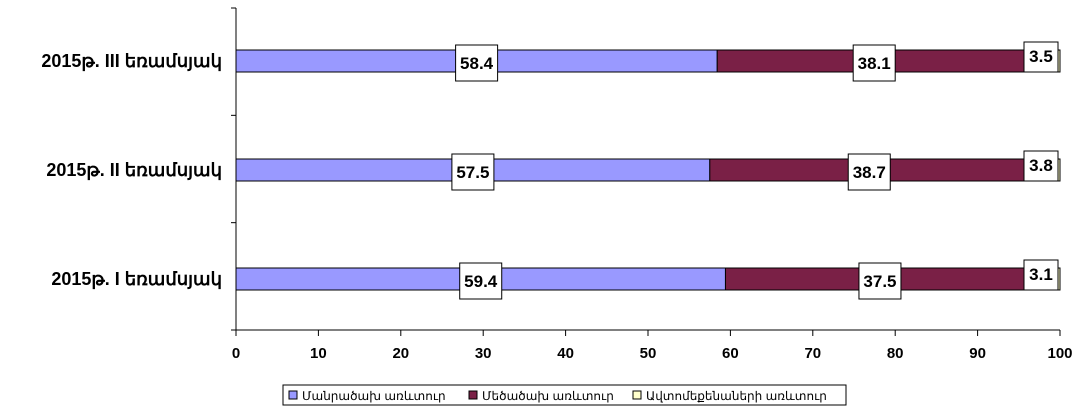  Describe the element at coordinates (977, 353) in the screenshot. I see `x-tick-label: 90` at that location.